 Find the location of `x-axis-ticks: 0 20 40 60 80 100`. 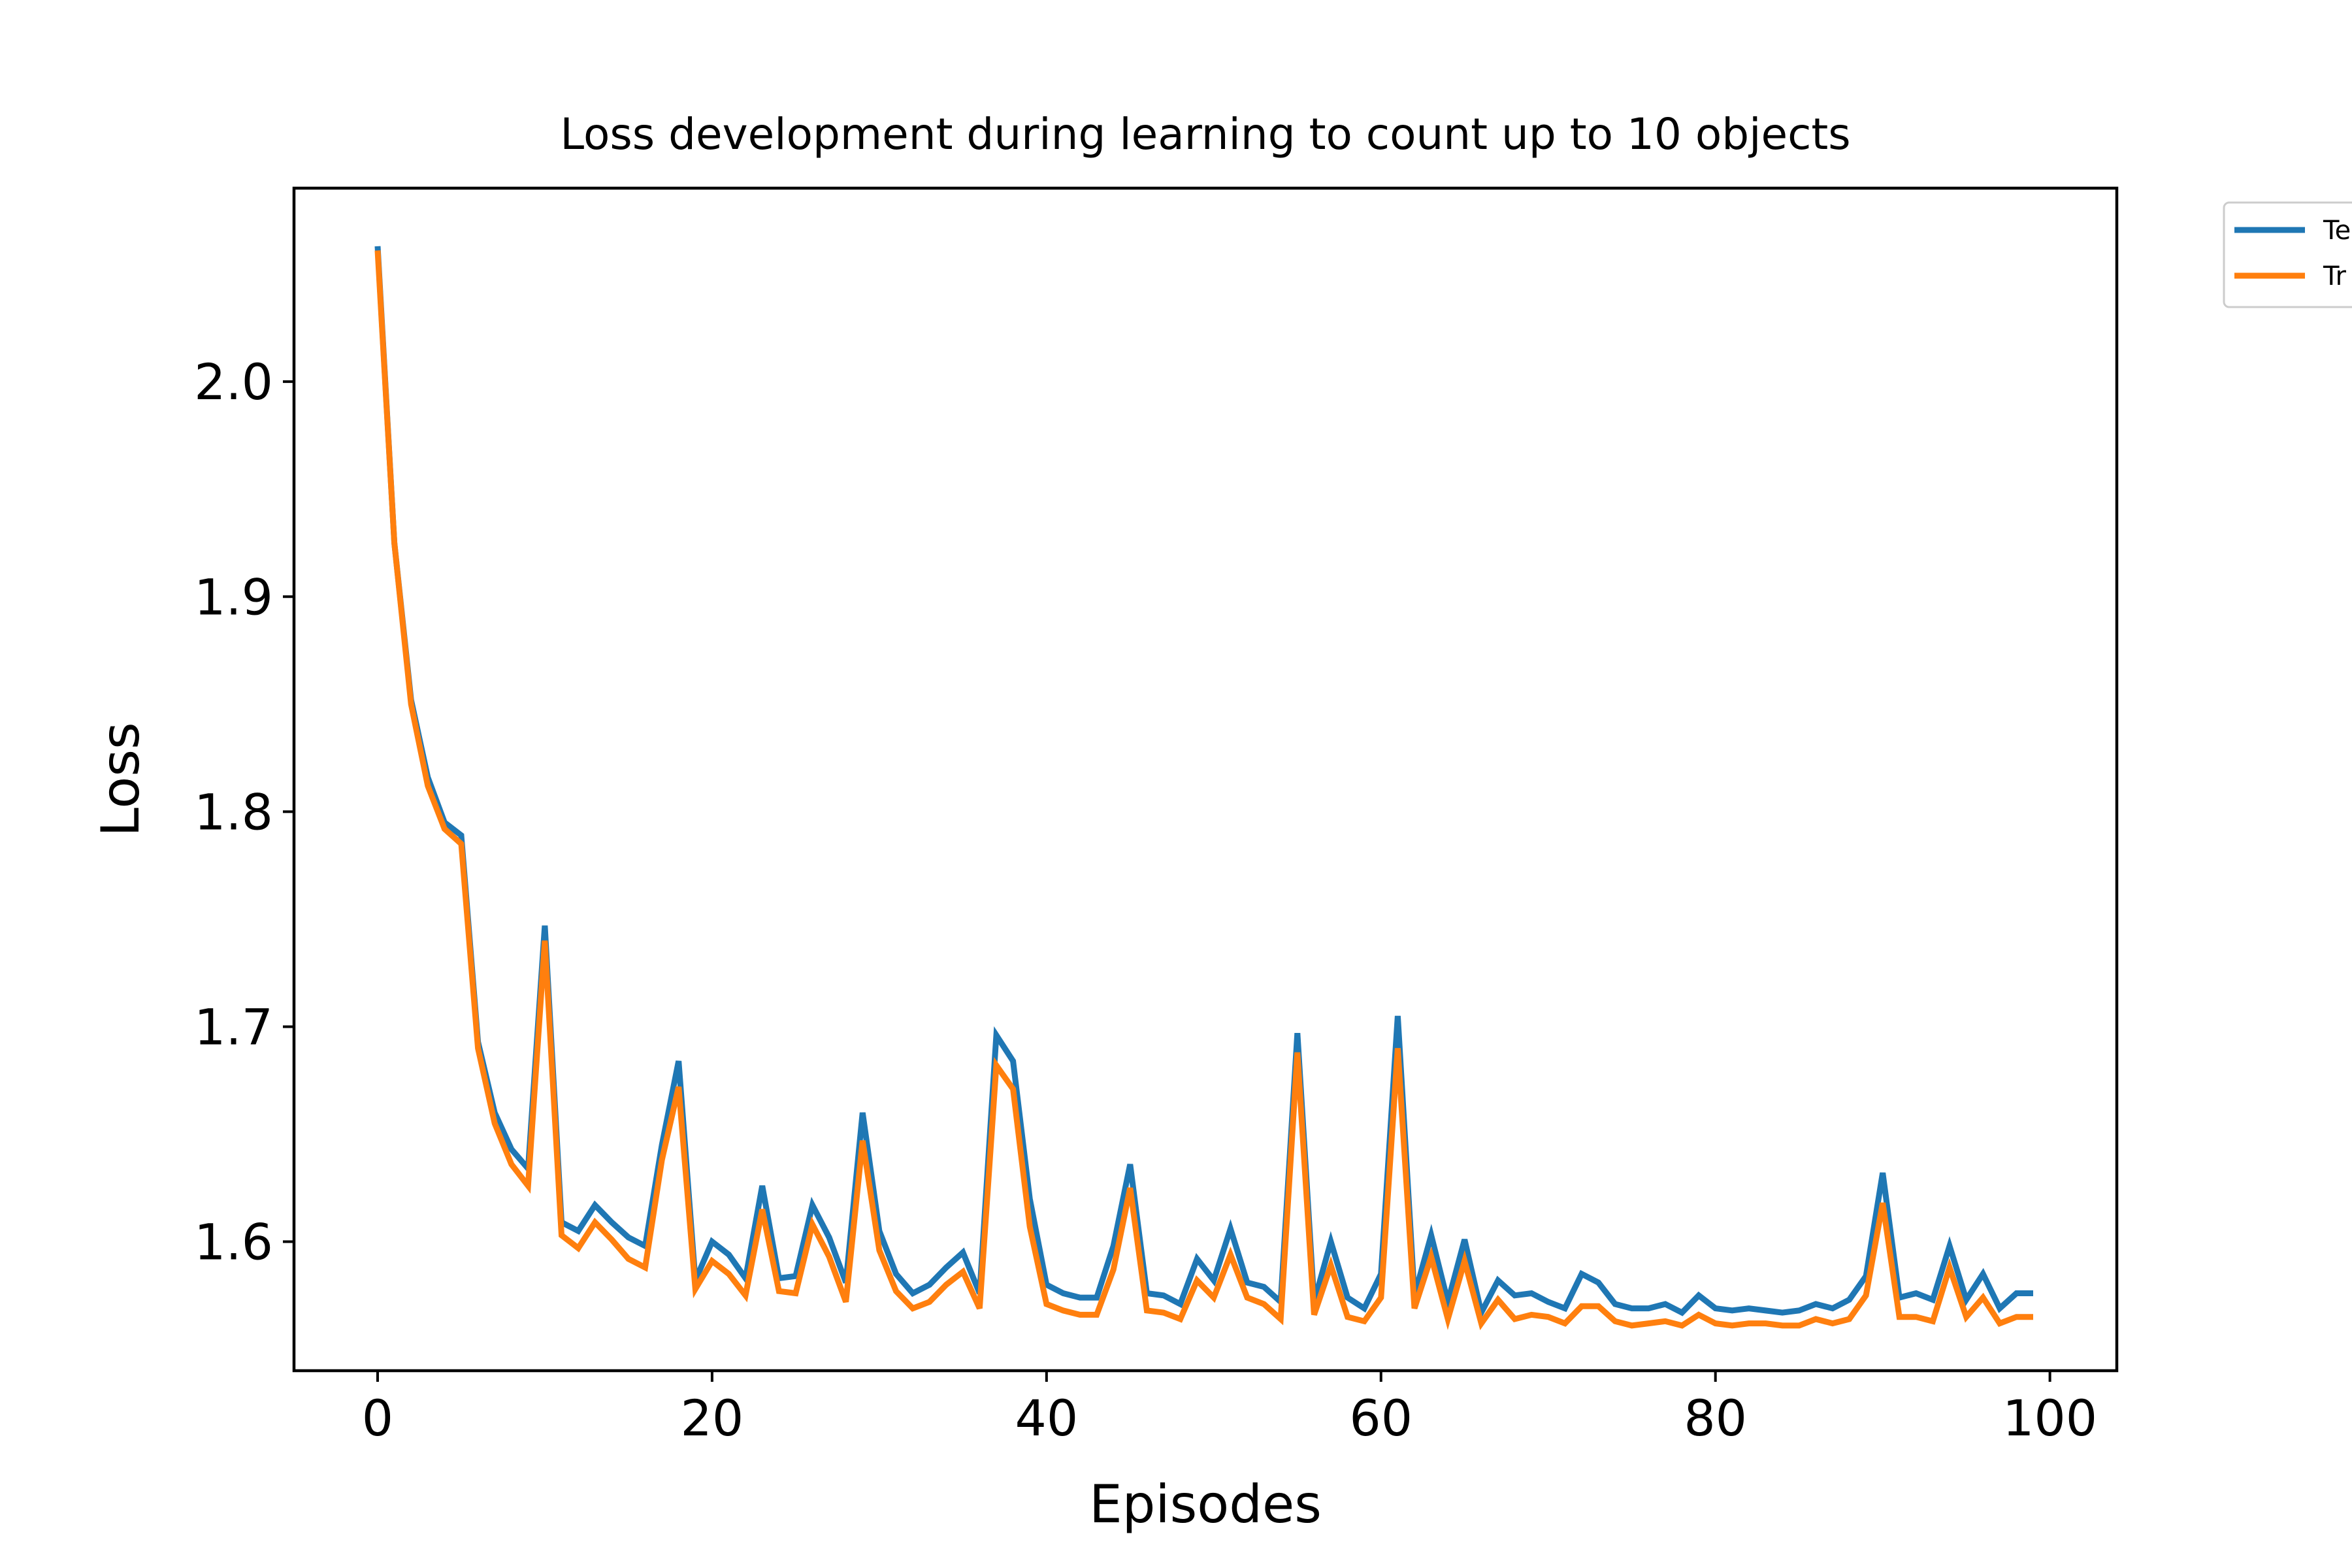

x-axis-ticks: 0 20 40 60 80 100 is located at coordinates (1229, 1409).